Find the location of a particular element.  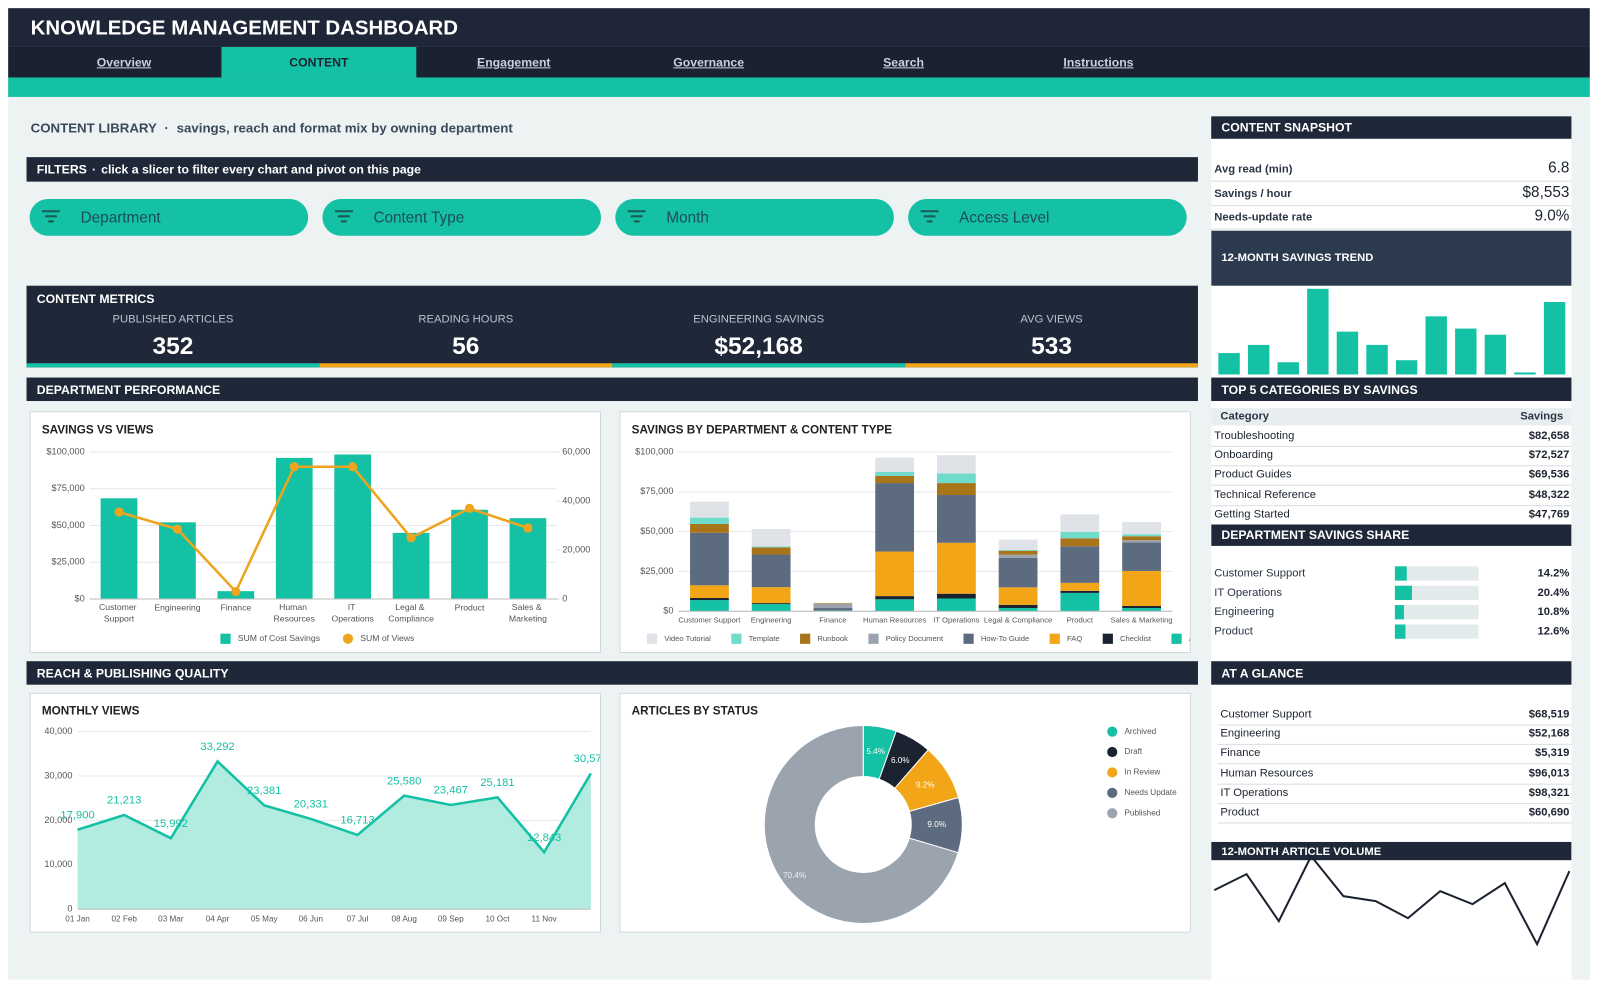

y-tick-label: $100,000 is located at coordinates (65, 451).